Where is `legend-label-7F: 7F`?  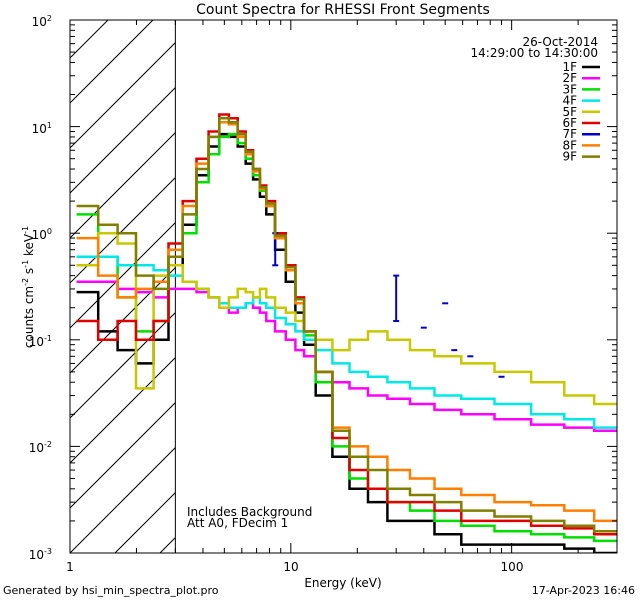 legend-label-7F: 7F is located at coordinates (569, 134).